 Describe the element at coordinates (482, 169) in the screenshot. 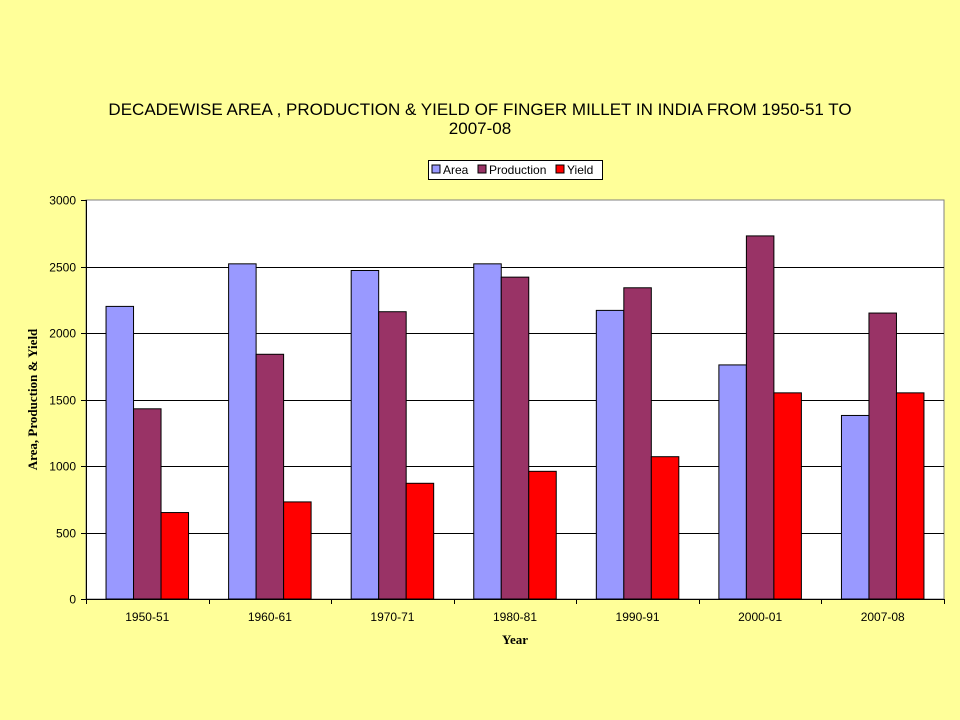

I see `legend-swatch-production` at that location.